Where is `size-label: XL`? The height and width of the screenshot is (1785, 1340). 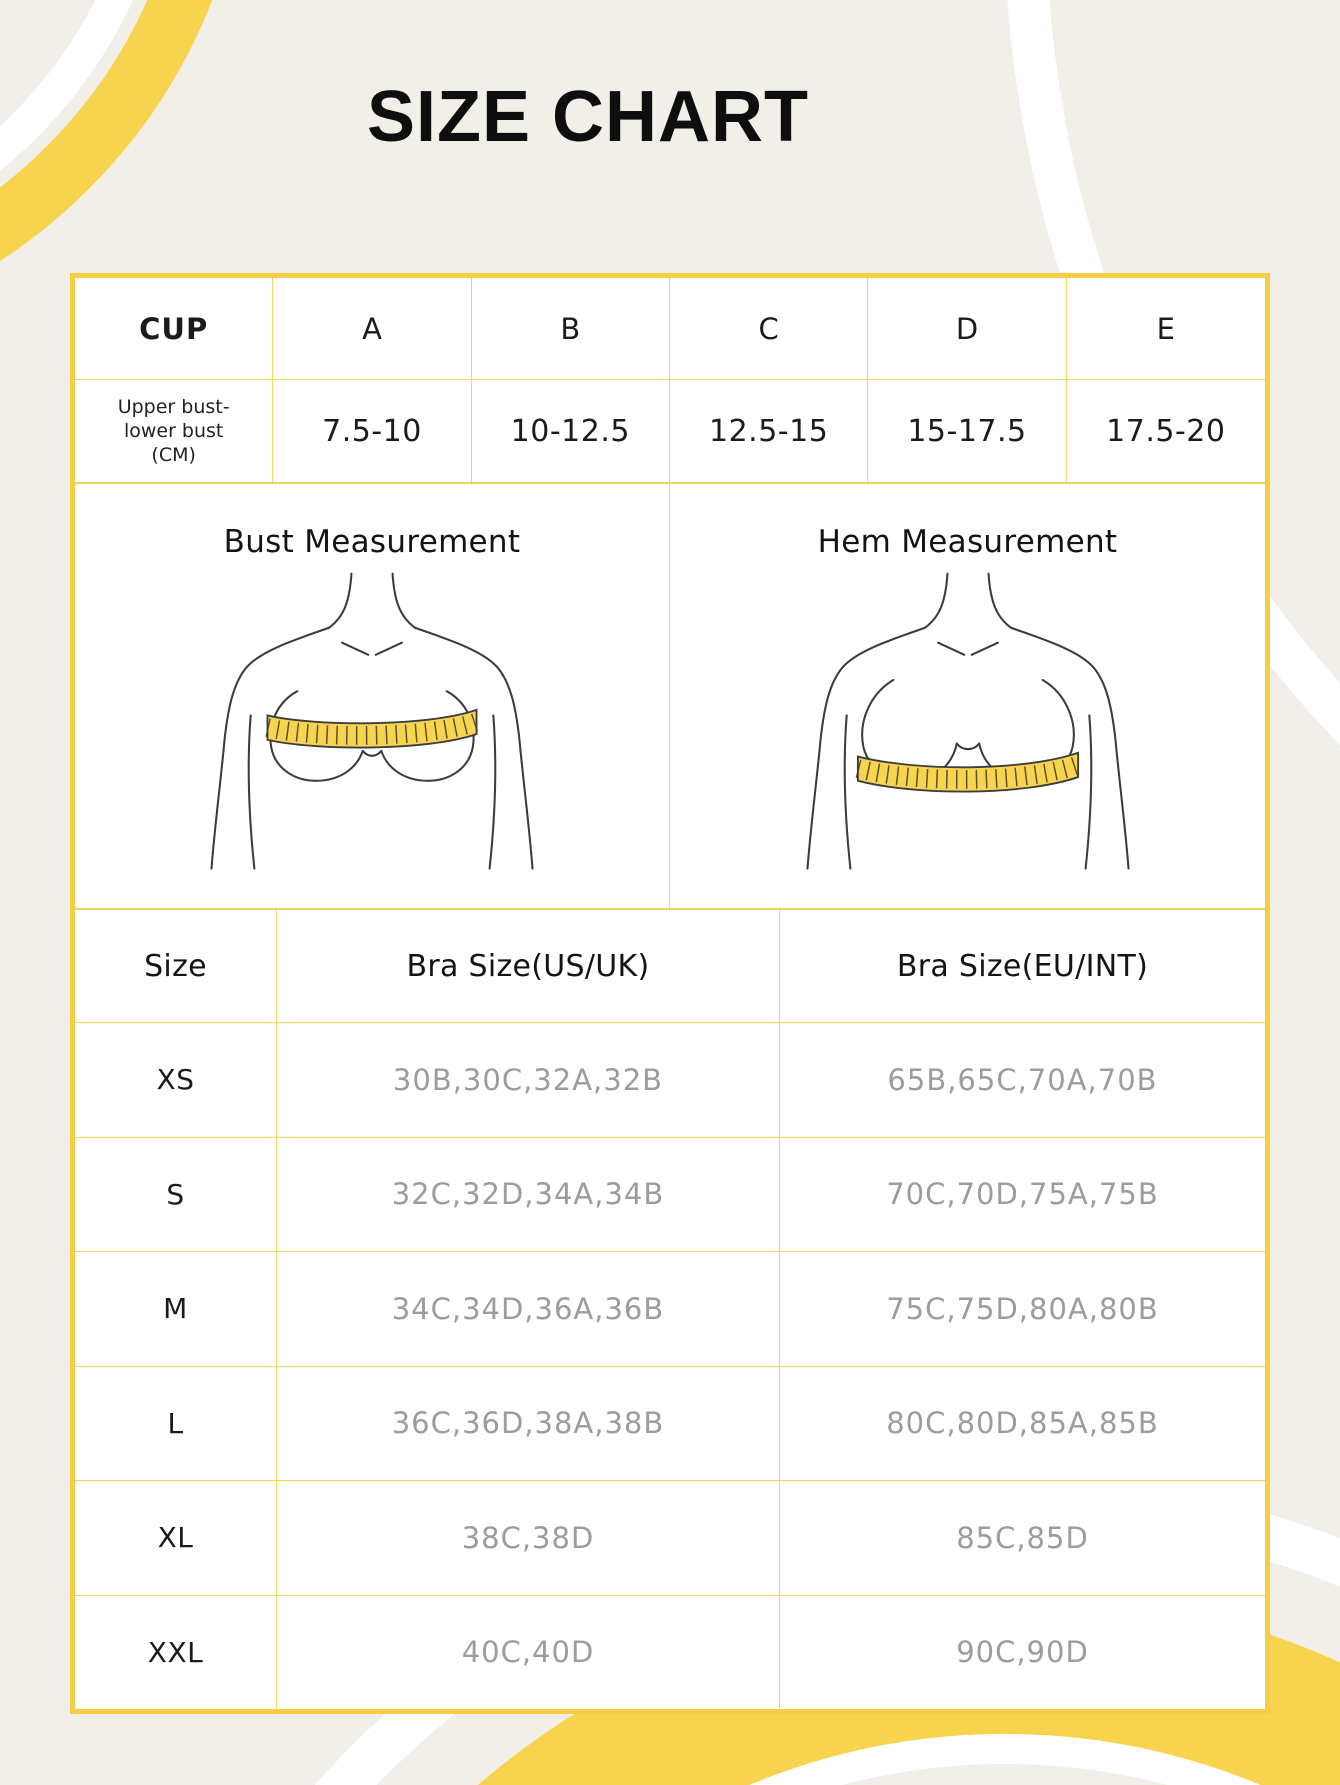
size-label: XL is located at coordinates (176, 1538).